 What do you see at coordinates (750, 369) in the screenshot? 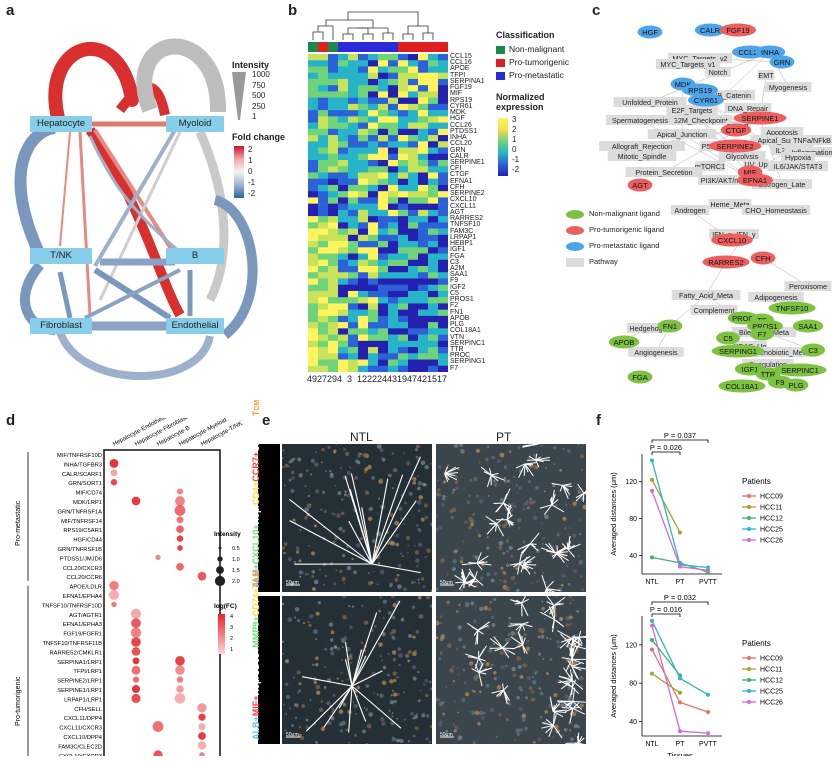
I see `ligand-label: IGF1` at bounding box center [750, 369].